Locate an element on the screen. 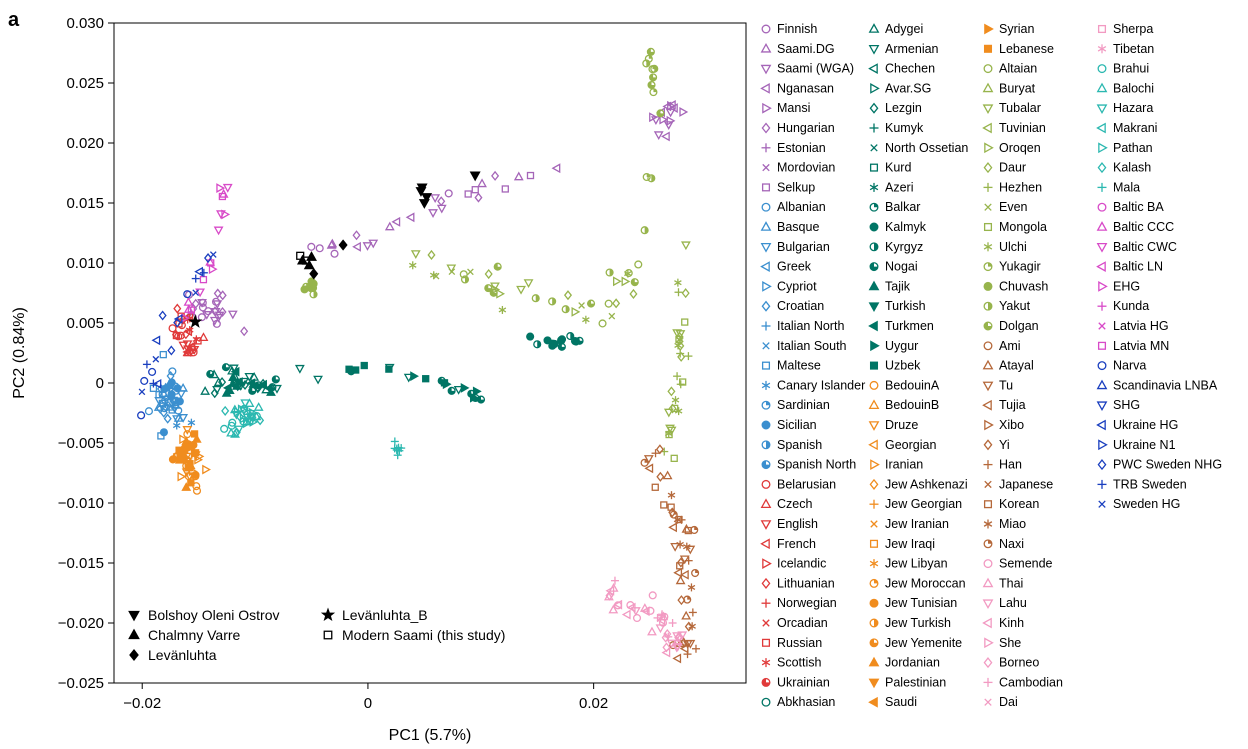 This screenshot has width=1248, height=749. legend-label: Italian North is located at coordinates (810, 326).